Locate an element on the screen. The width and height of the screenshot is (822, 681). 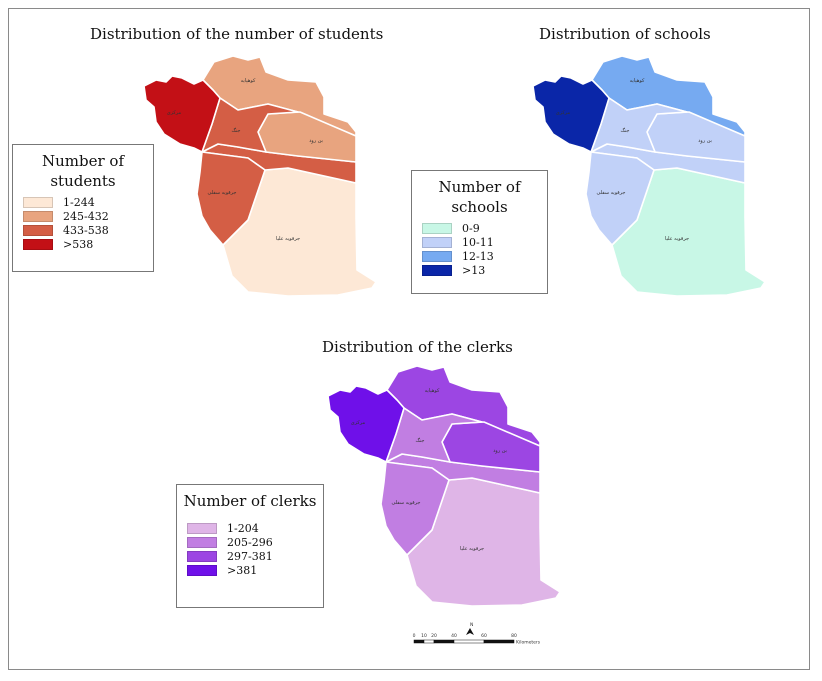
legend-item: 205-296 is located at coordinates (255, 542).